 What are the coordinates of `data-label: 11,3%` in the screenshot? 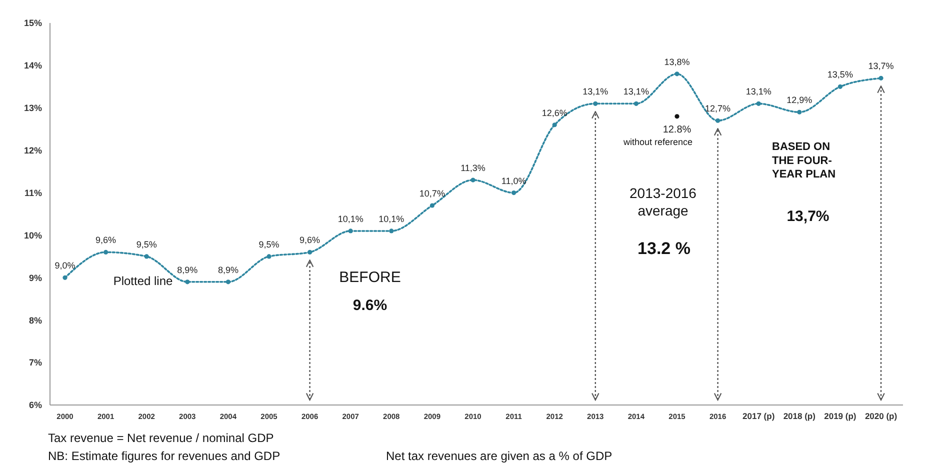 It's located at (473, 168).